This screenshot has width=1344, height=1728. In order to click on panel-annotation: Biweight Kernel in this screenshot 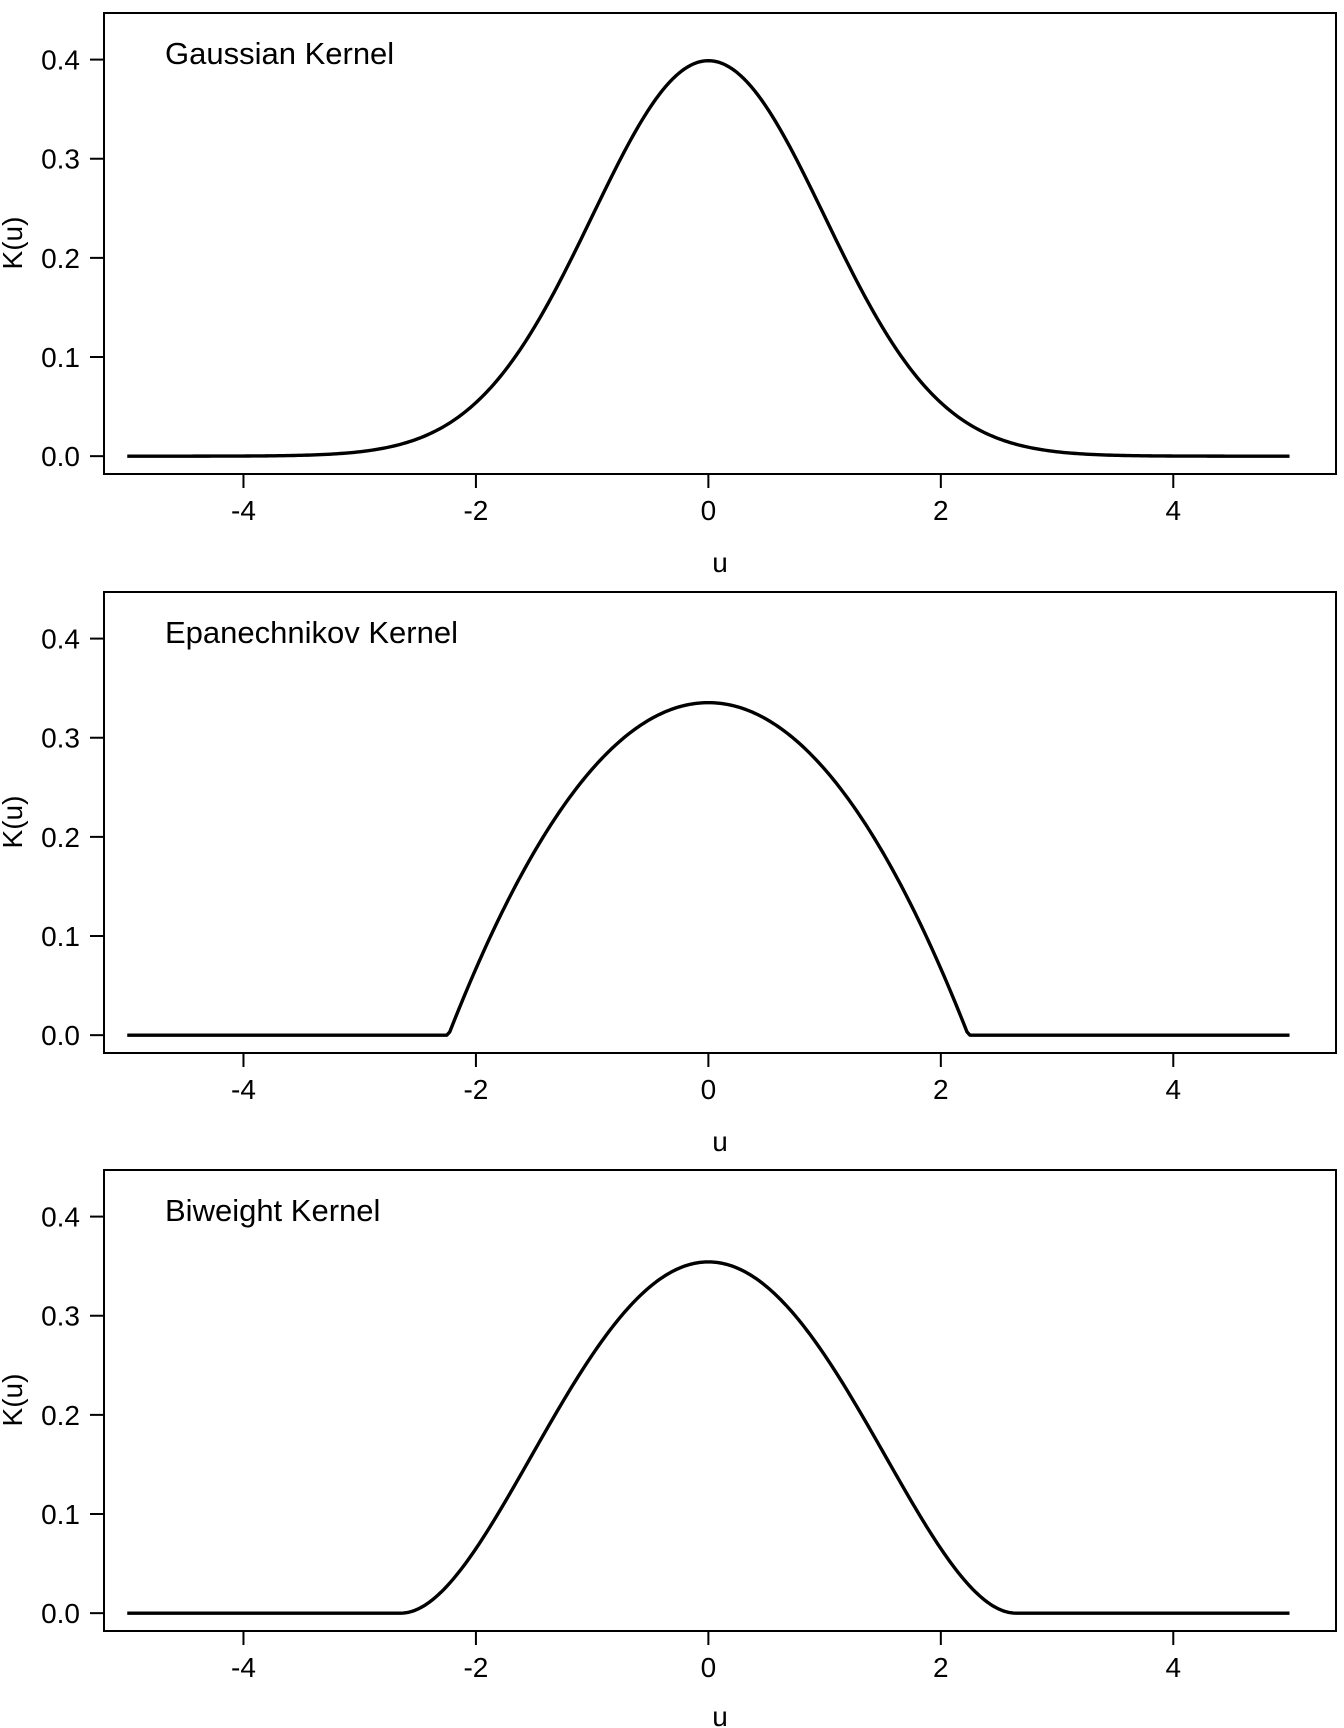, I will do `click(272, 1210)`.